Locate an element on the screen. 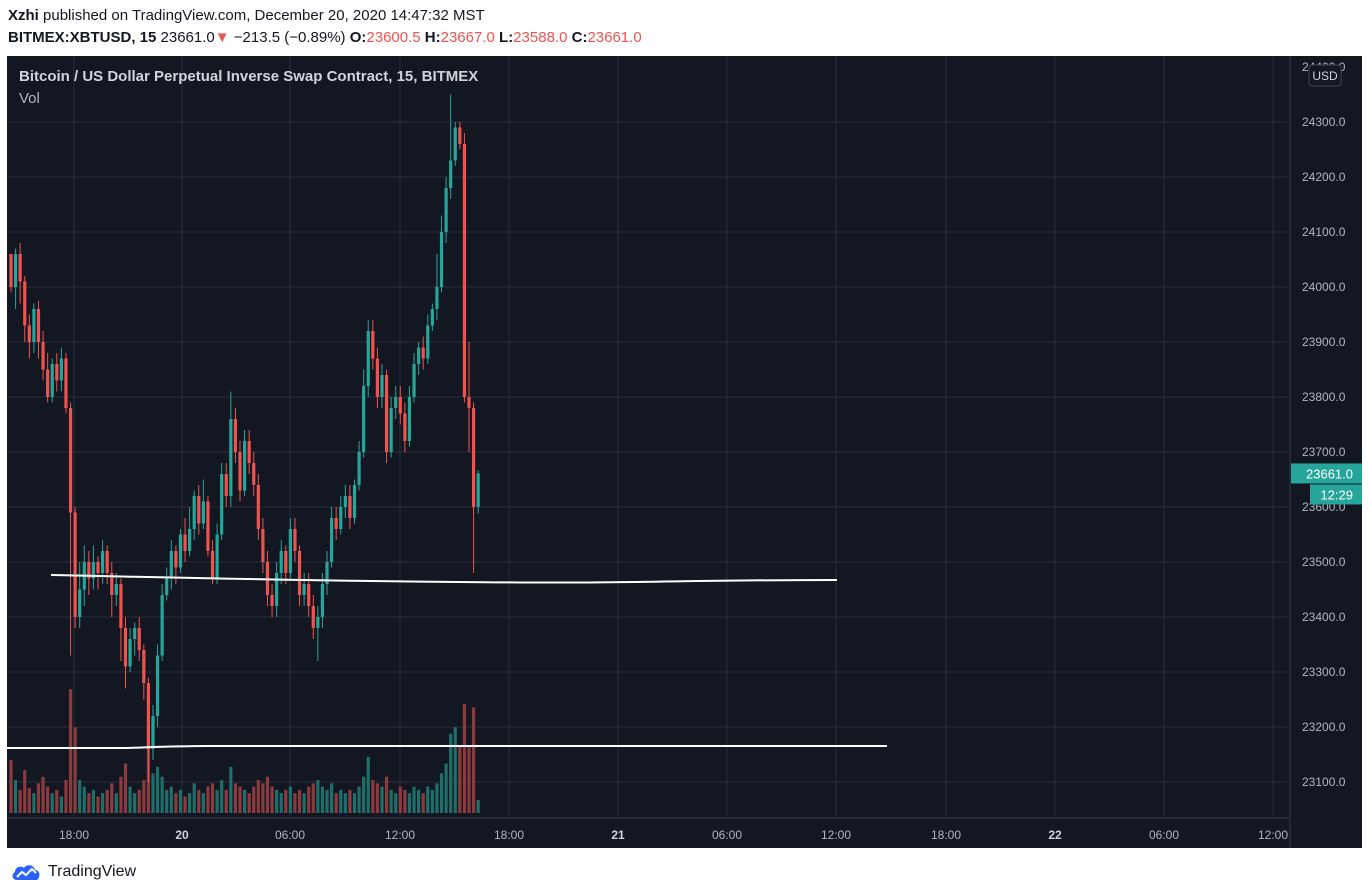 The image size is (1370, 895). currency-button: USD is located at coordinates (1325, 75).